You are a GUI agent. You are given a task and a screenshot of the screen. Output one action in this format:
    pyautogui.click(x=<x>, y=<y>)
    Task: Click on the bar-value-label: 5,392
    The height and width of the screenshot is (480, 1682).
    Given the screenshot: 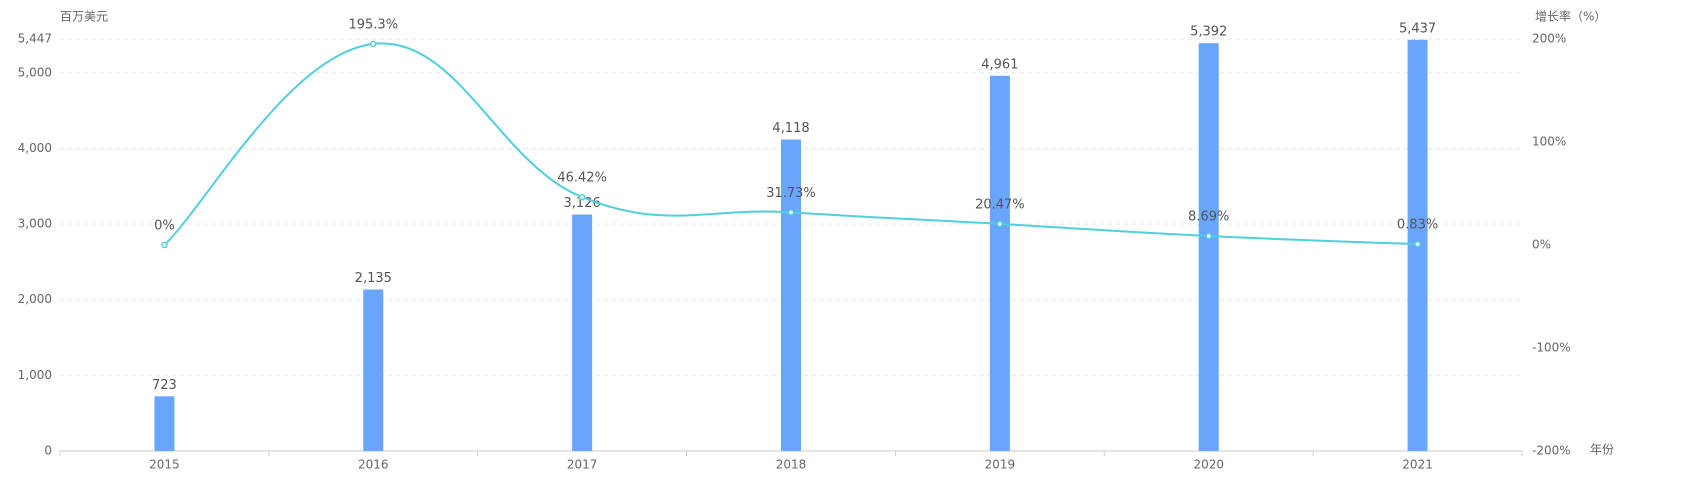 What is the action you would take?
    pyautogui.click(x=1208, y=32)
    